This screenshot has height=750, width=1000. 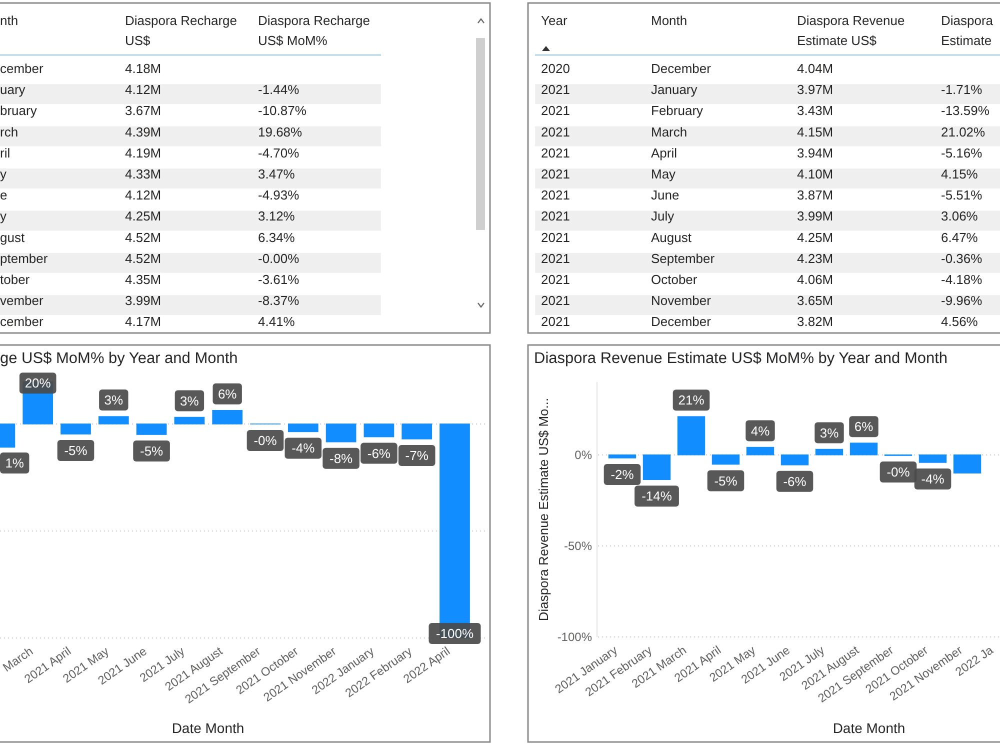 What do you see at coordinates (959, 322) in the screenshot?
I see `text: 4.56%` at bounding box center [959, 322].